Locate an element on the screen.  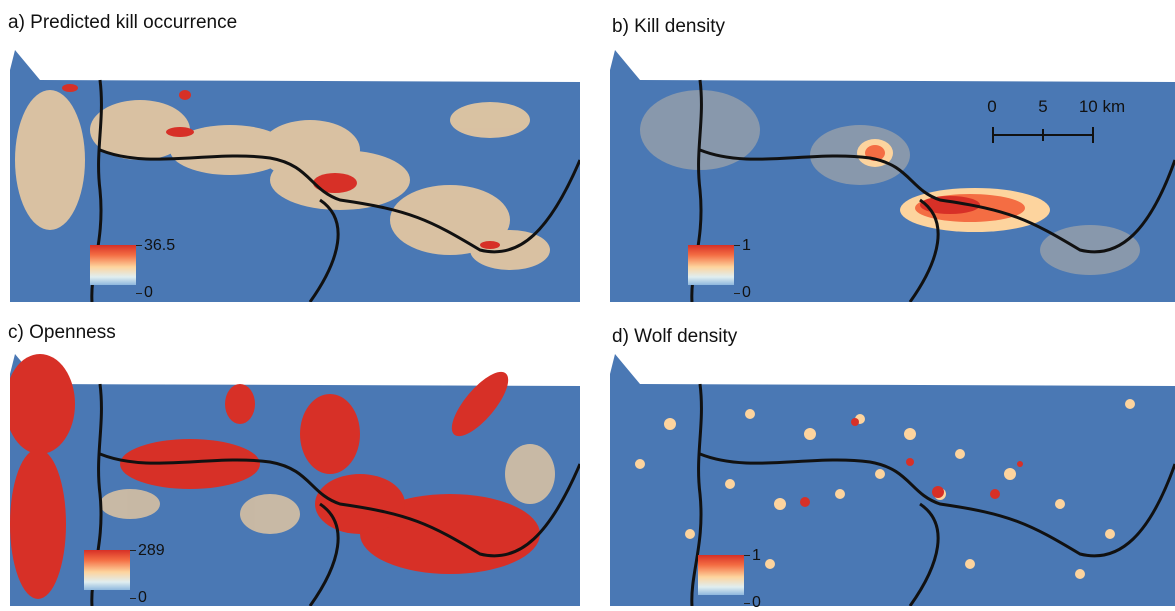
scale-bar-line is located at coordinates (1043, 135).